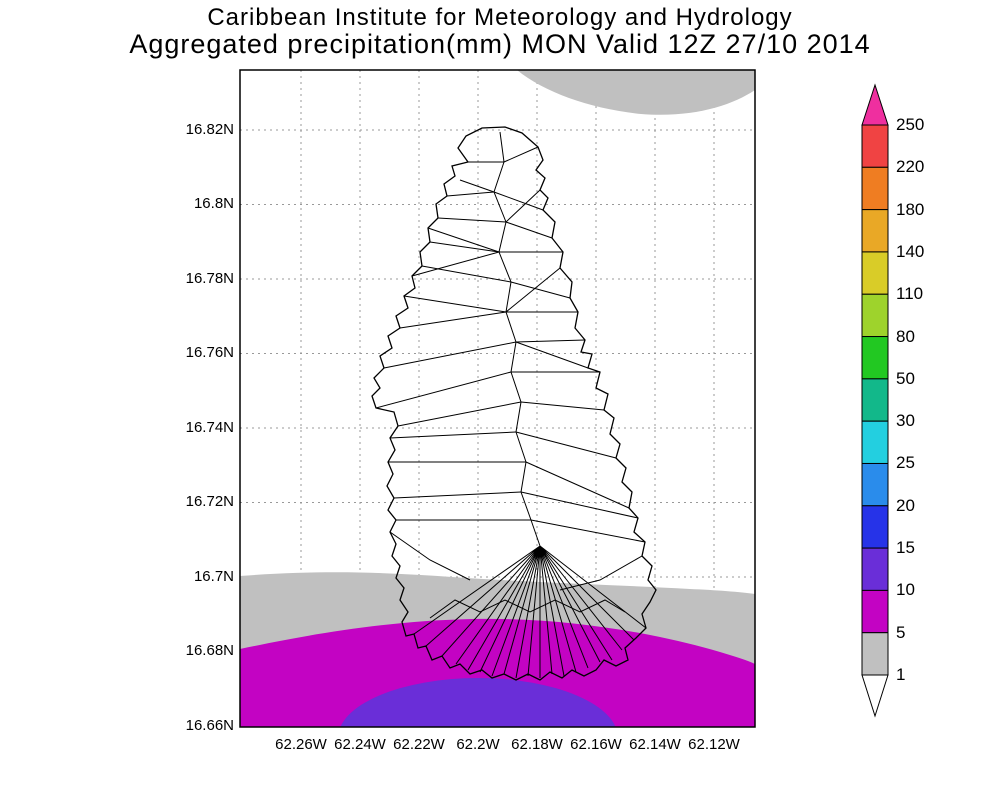 The width and height of the screenshot is (1000, 800). What do you see at coordinates (905, 336) in the screenshot?
I see `colorbar-label: 80` at bounding box center [905, 336].